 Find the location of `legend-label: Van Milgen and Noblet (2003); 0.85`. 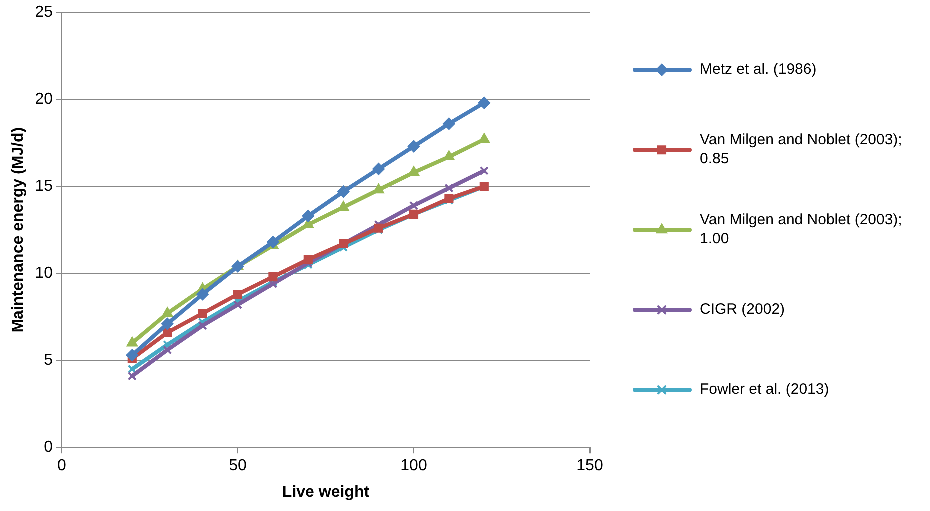

legend-label: Van Milgen and Noblet (2003); 0.85 is located at coordinates (801, 150).